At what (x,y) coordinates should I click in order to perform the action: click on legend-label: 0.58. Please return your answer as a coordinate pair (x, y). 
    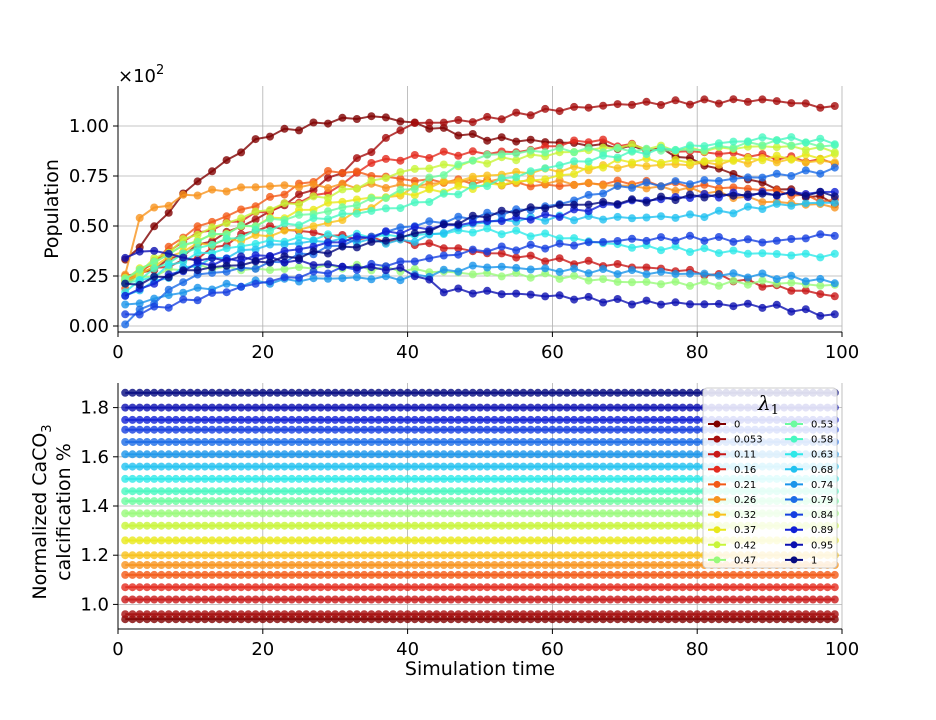
    Looking at the image, I should click on (822, 440).